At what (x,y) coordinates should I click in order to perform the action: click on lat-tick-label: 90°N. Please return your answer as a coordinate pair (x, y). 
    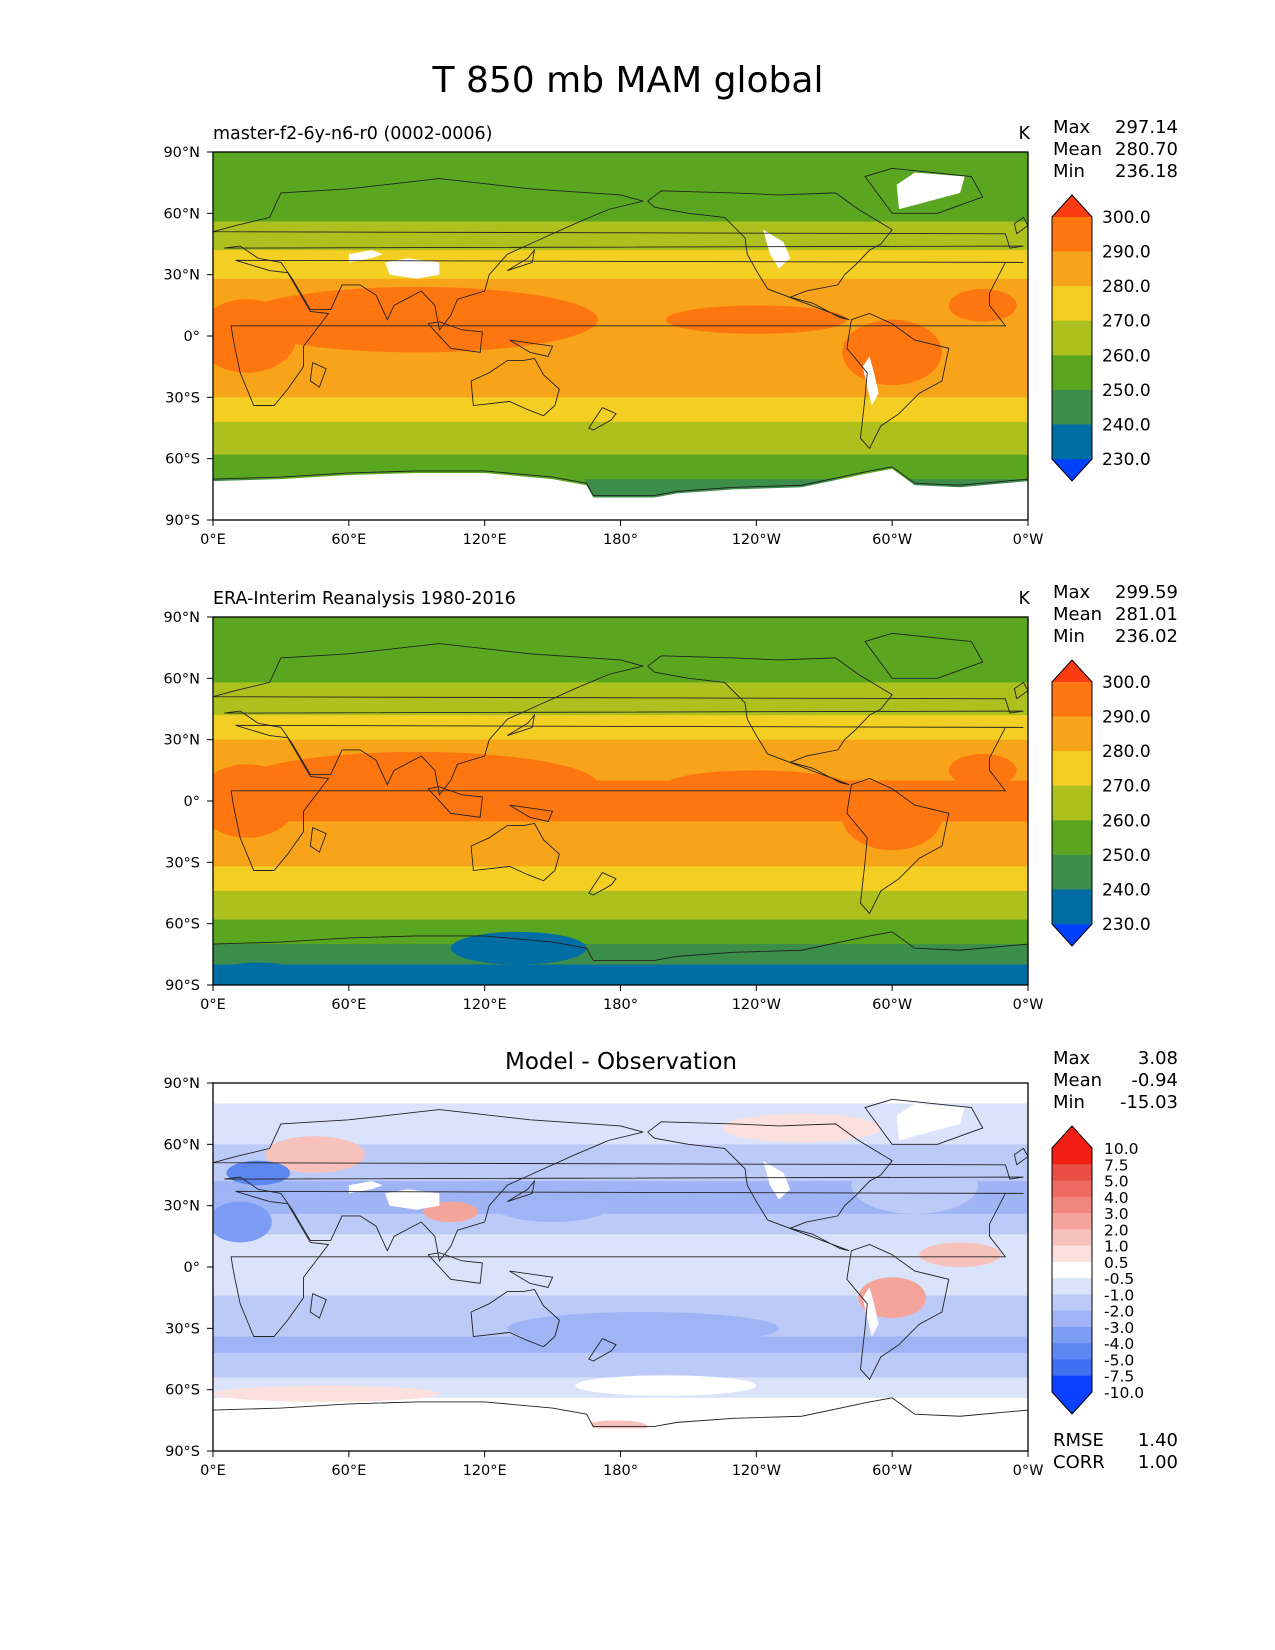
    Looking at the image, I should click on (181, 1084).